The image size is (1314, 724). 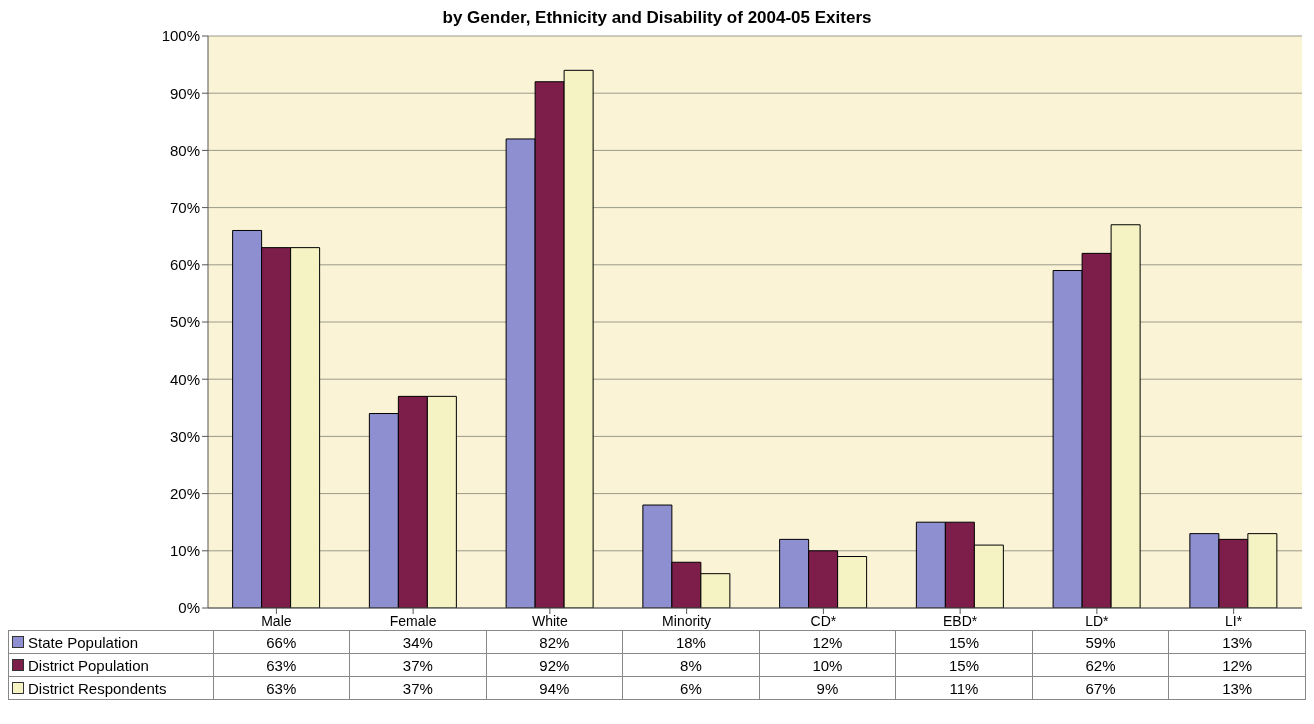 What do you see at coordinates (960, 620) in the screenshot?
I see `x-tick-label: EBD*` at bounding box center [960, 620].